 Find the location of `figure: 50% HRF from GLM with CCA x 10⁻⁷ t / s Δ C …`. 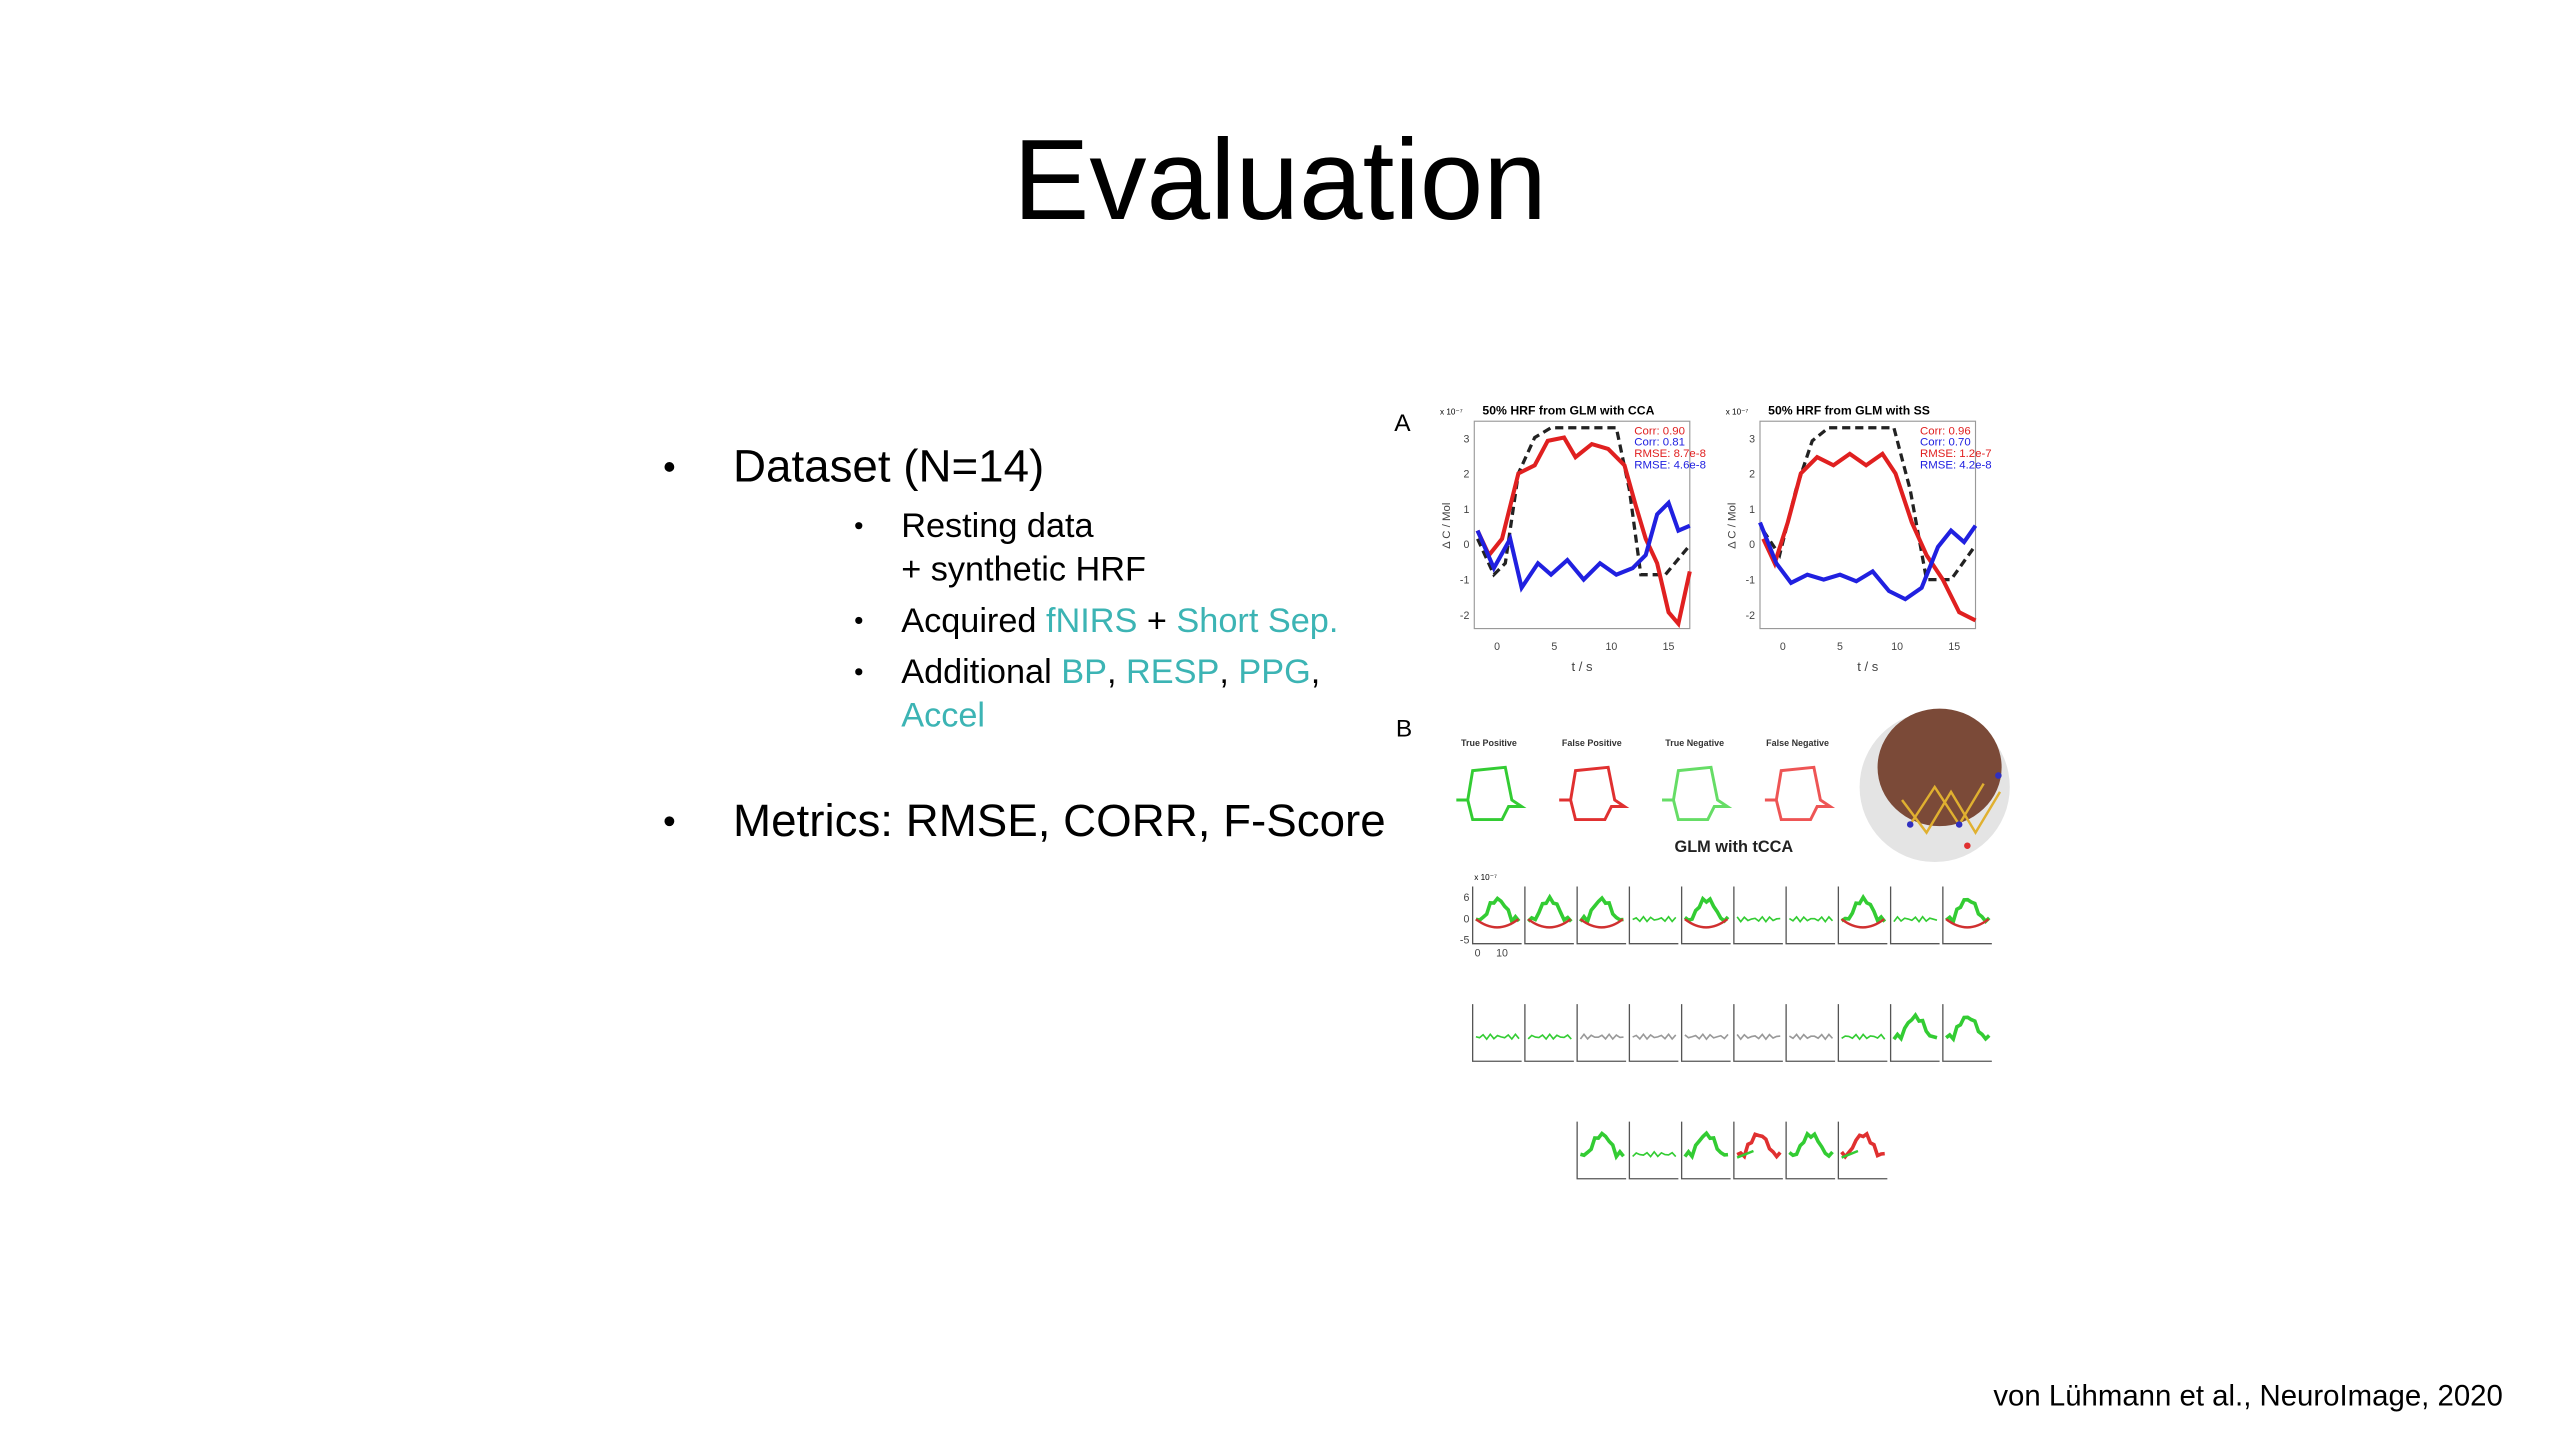

figure: 50% HRF from GLM with CCA x 10⁻⁷ t / s Δ C … is located at coordinates (1702, 792).